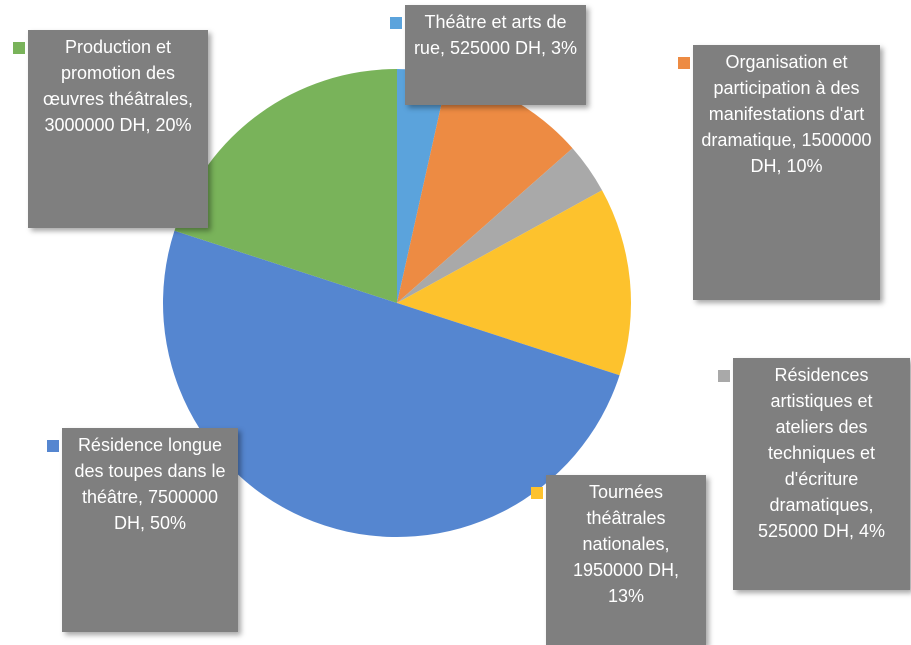 The image size is (911, 645). Describe the element at coordinates (495, 55) in the screenshot. I see `data-label: Théâtre et arts de rue, 525000 DH, 3%` at that location.